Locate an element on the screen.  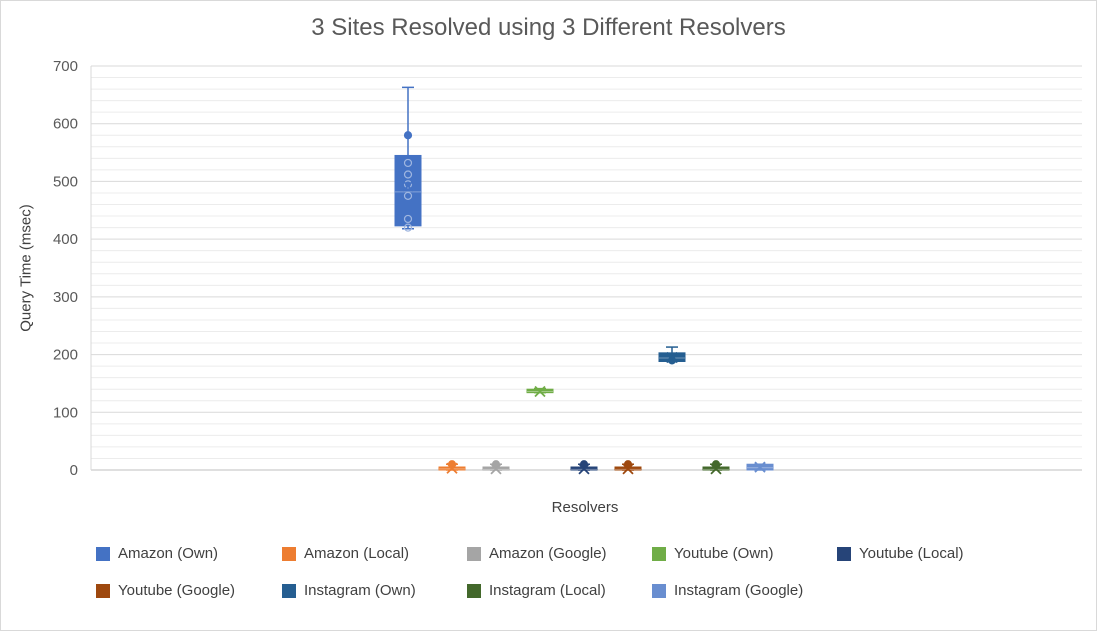
legend-item: Amazon (Own) is located at coordinates (157, 553).